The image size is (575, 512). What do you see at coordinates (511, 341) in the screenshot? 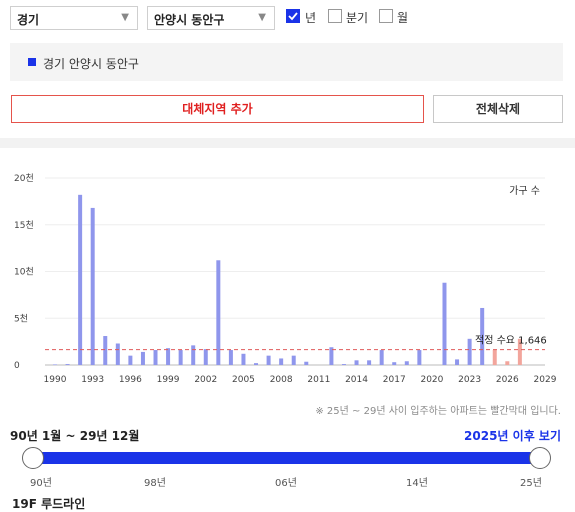
I see `demand-threshold-label: 적정 수요 1,646` at bounding box center [511, 341].